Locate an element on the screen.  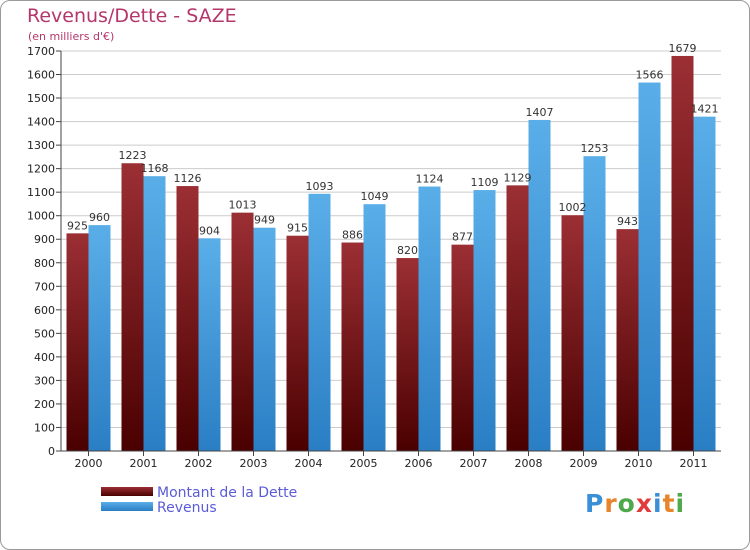
y-tick-label: 900 is located at coordinates (44, 239).